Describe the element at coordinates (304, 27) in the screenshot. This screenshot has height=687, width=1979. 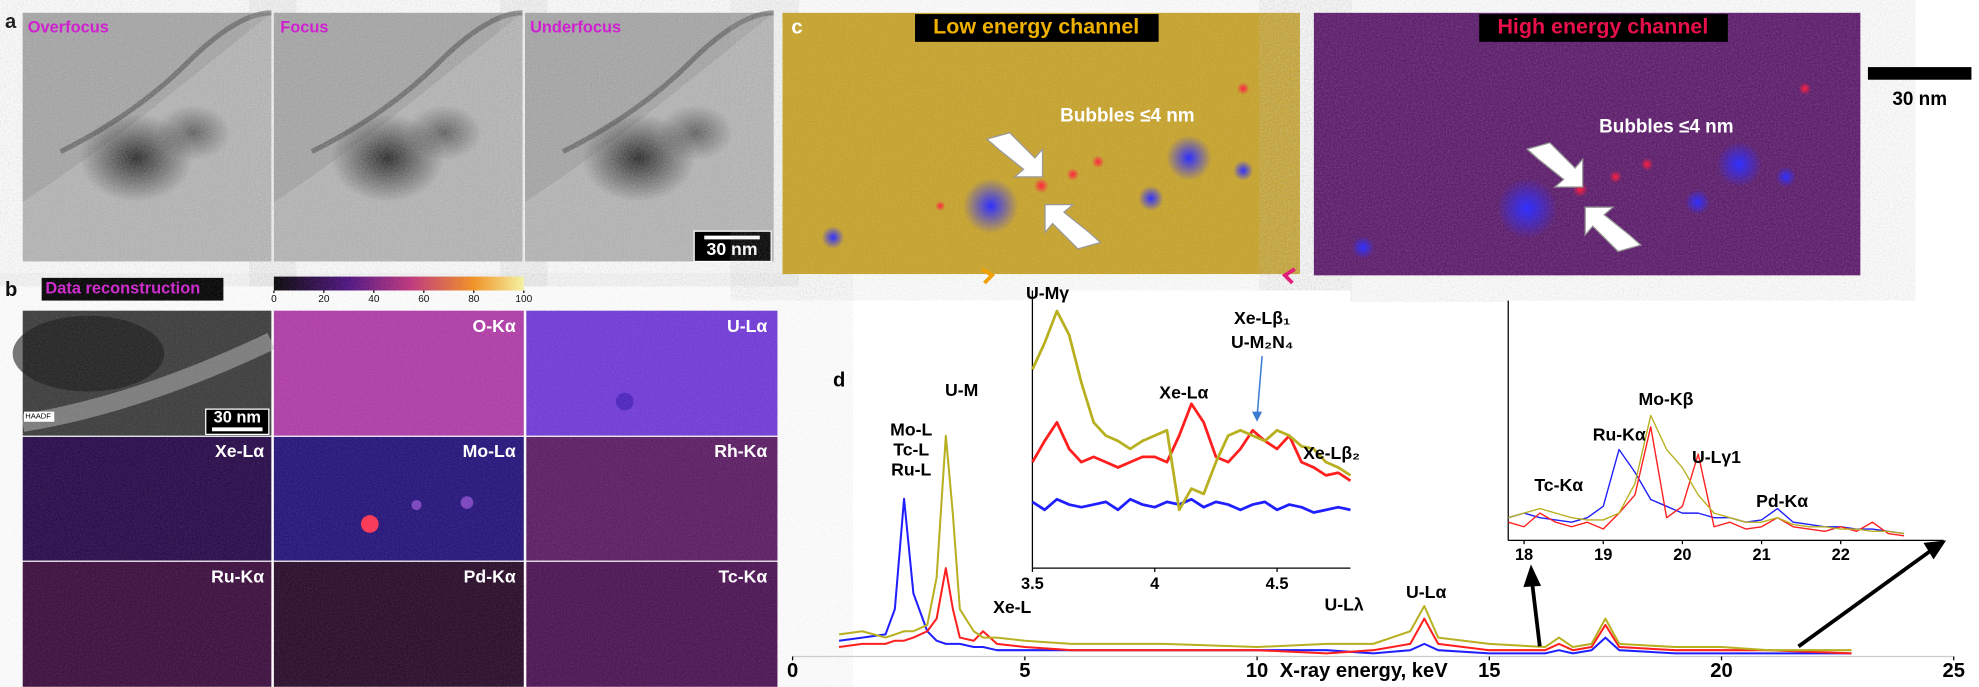
I see `image-label: Focus` at that location.